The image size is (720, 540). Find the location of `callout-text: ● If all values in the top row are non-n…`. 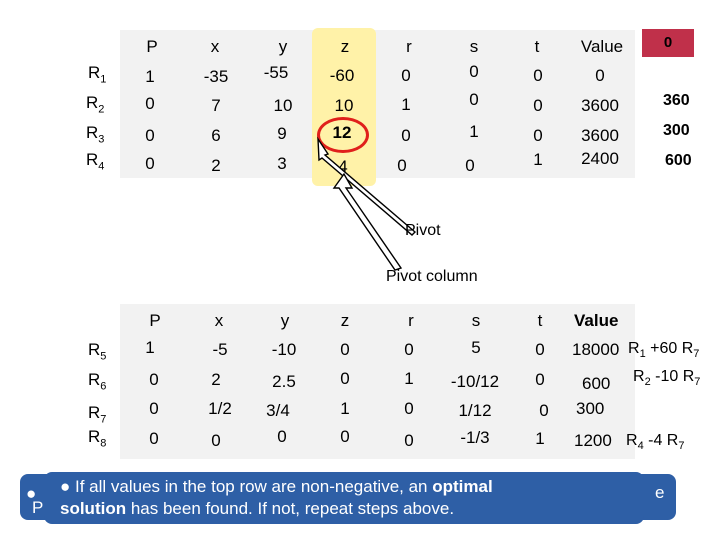

callout-text: ● If all values in the top row are non-n… is located at coordinates (350, 498).